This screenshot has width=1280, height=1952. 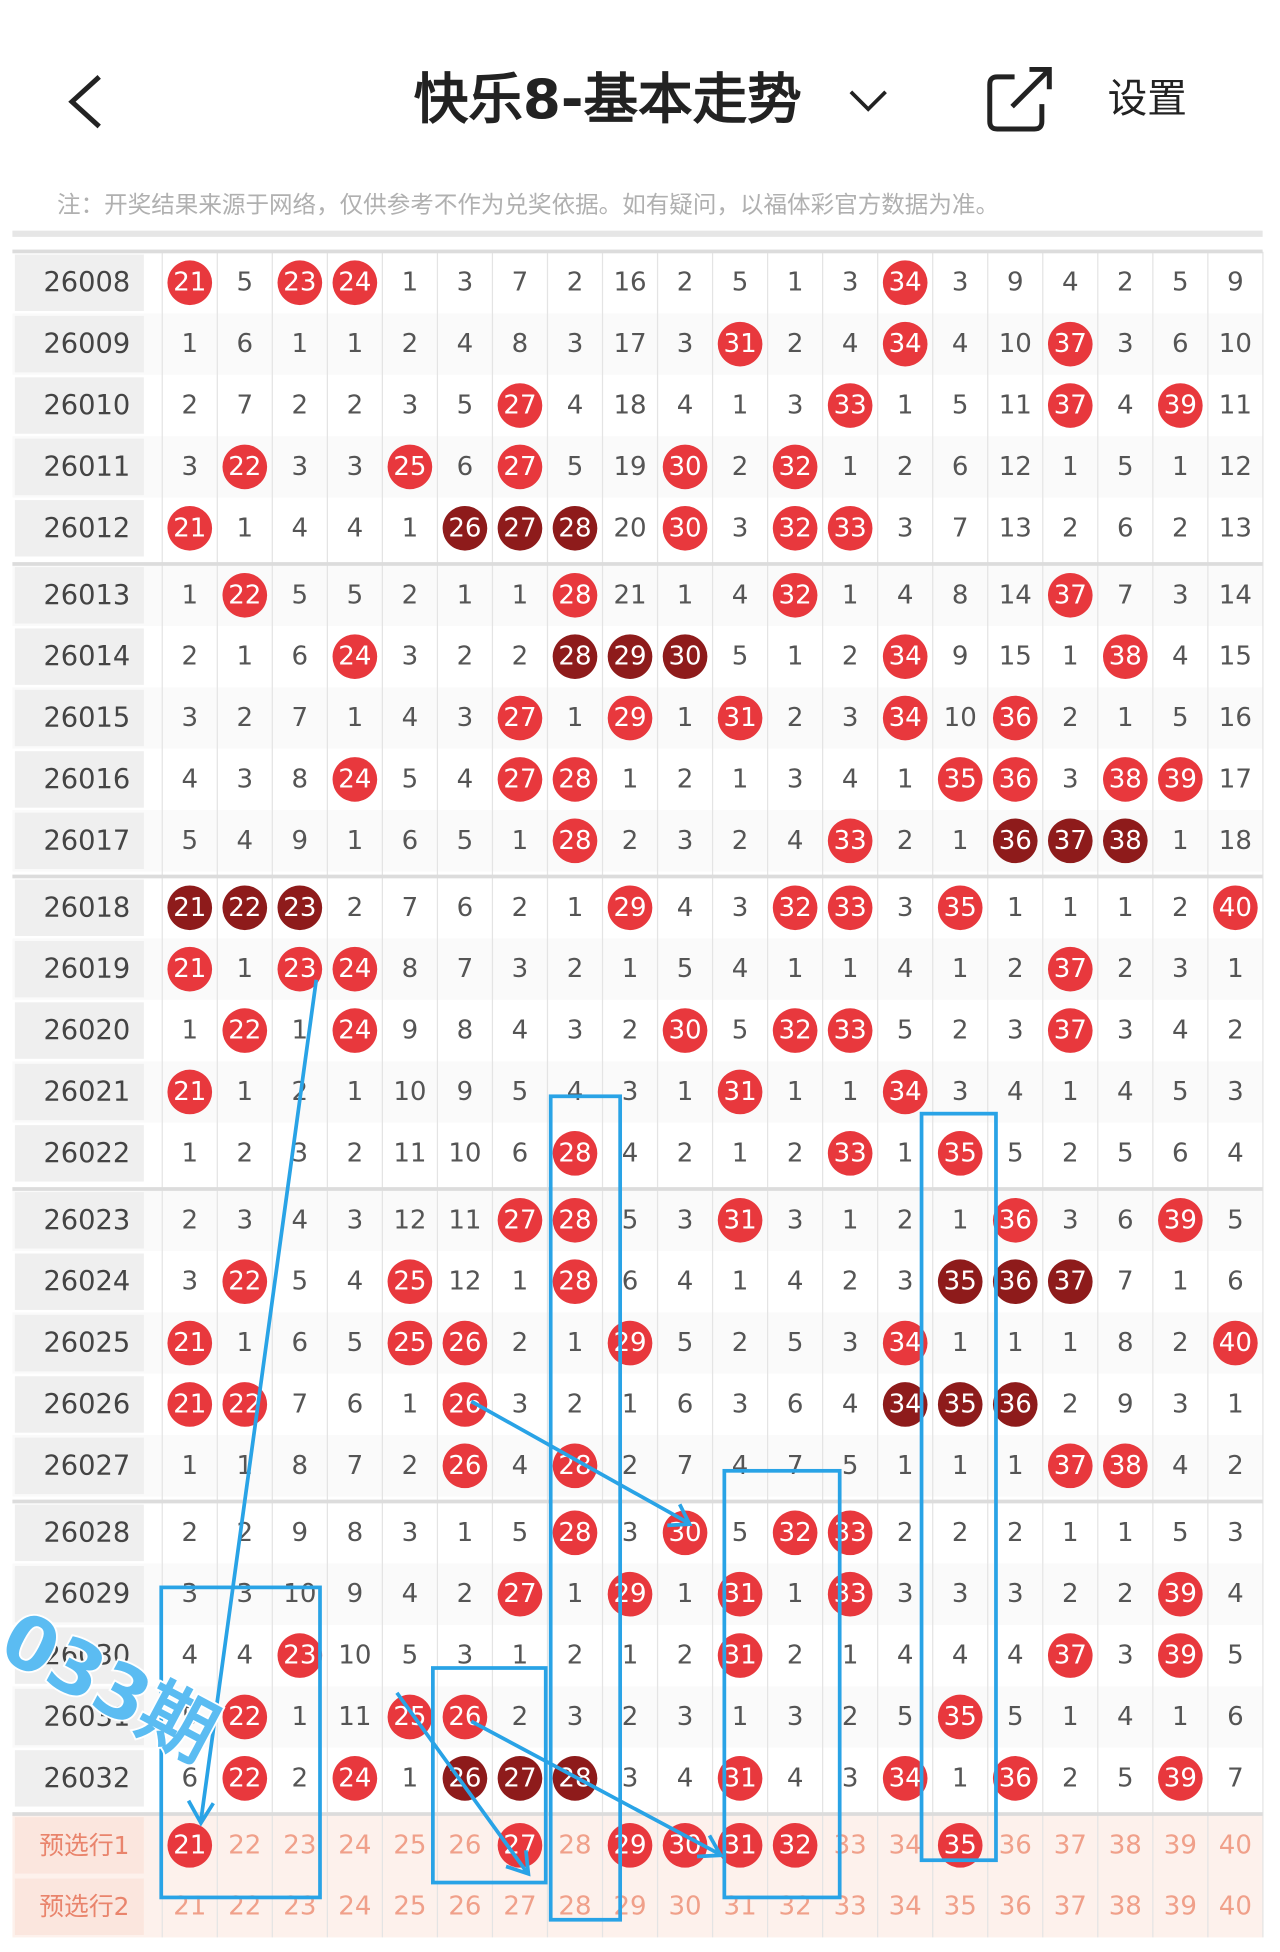 What do you see at coordinates (608, 99) in the screenshot?
I see `page-title: 快乐8-基本走势` at bounding box center [608, 99].